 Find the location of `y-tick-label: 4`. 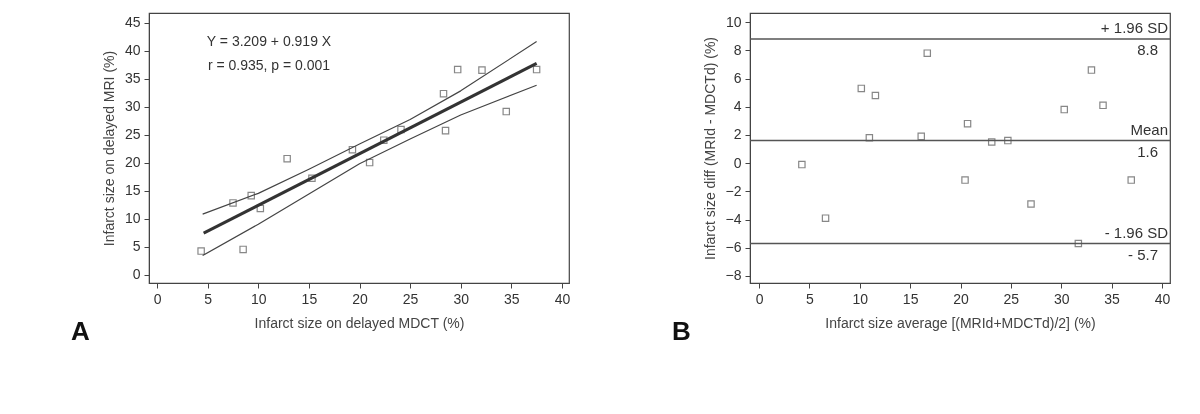

y-tick-label: 4 is located at coordinates (737, 106).